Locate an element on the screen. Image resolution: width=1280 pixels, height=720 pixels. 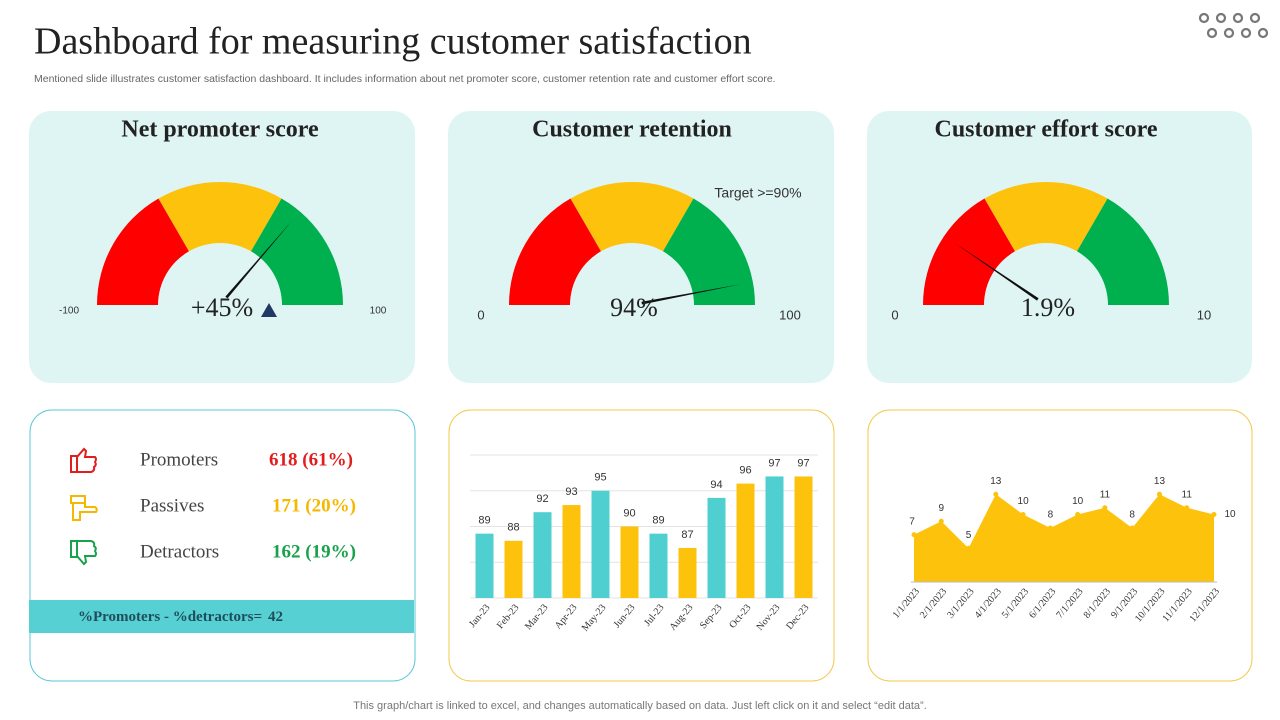
bar-label: 93 is located at coordinates (571, 492).